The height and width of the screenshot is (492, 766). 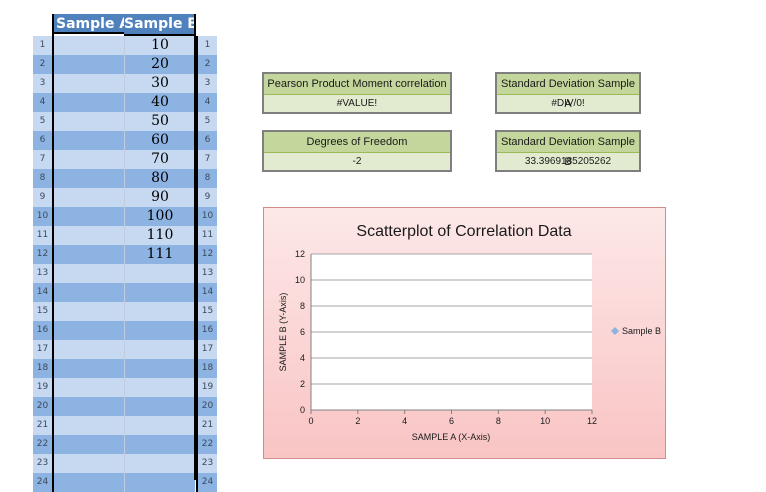 What do you see at coordinates (206, 406) in the screenshot?
I see `row-number-right: 20` at bounding box center [206, 406].